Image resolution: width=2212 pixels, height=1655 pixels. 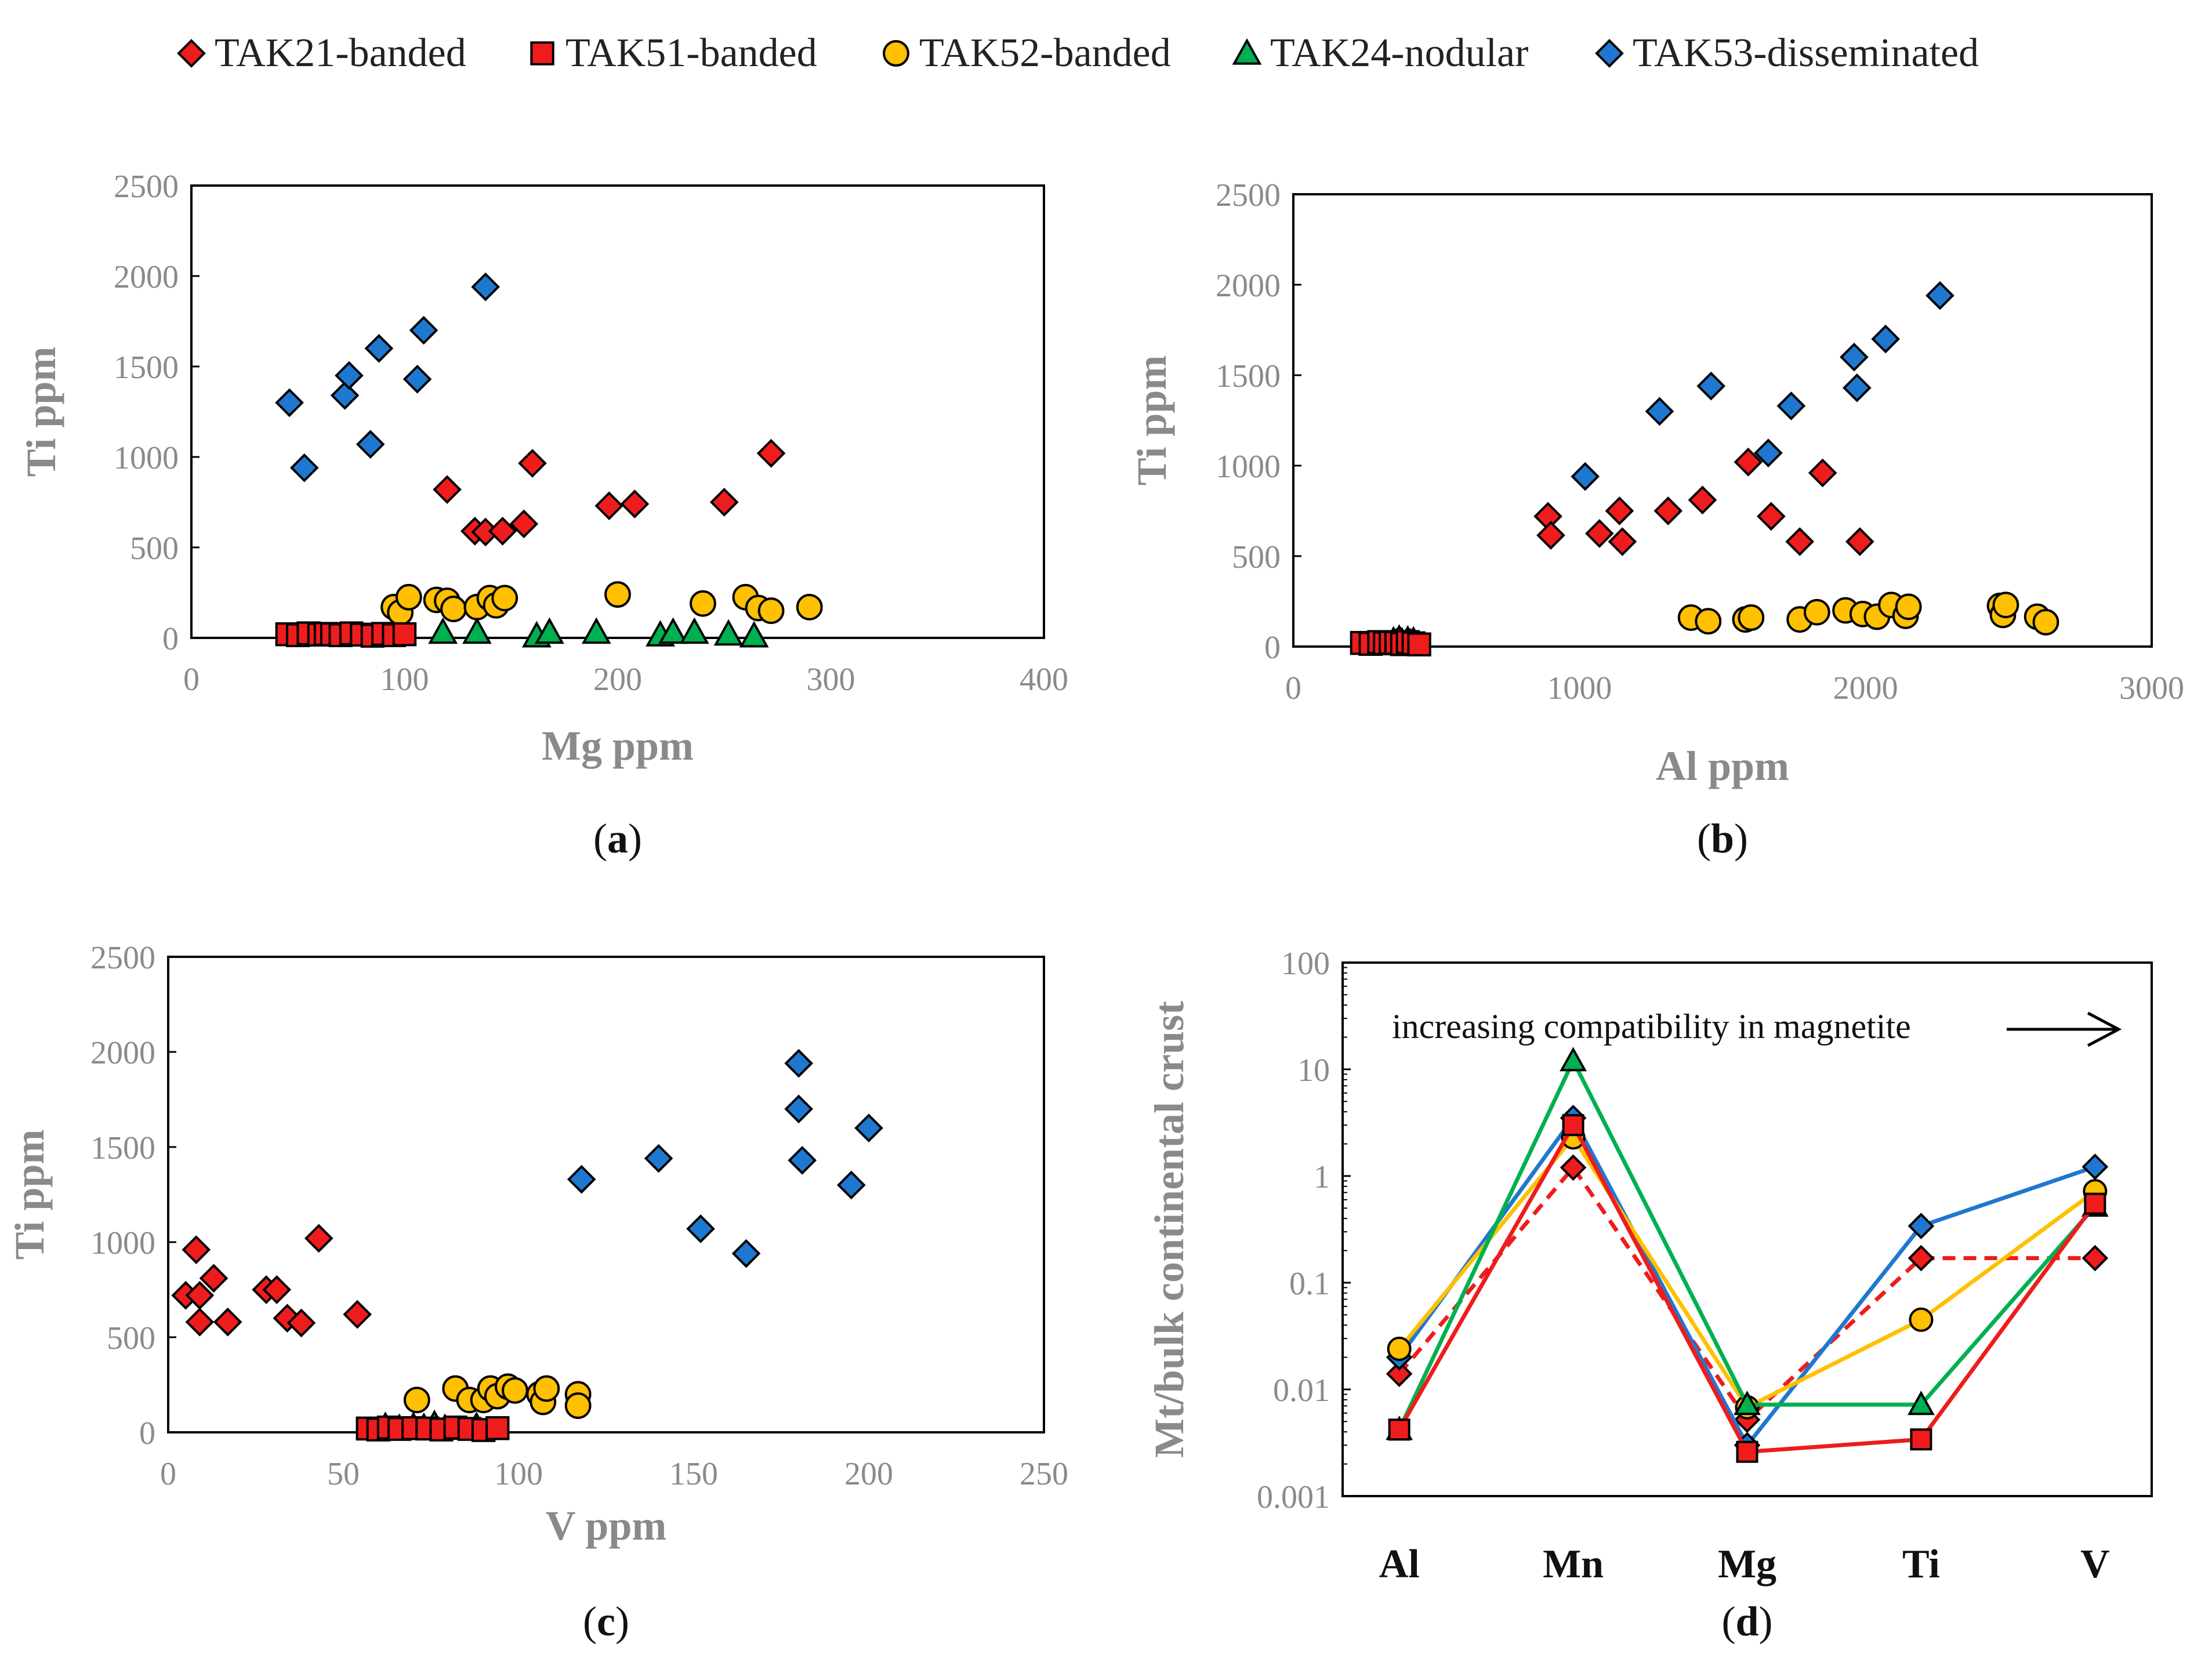 I want to click on legend-item: TAK51-banded, so click(x=673, y=53).